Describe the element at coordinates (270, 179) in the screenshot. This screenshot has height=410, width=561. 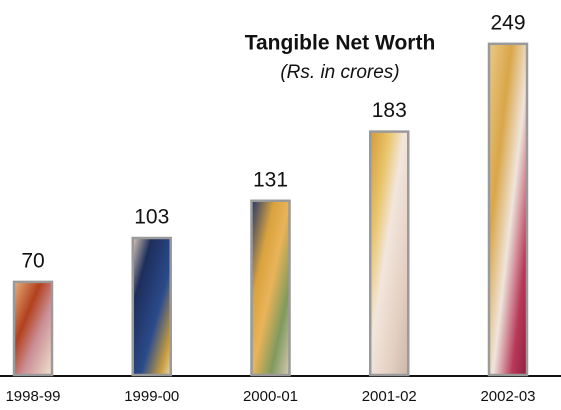
I see `value-label: 131` at that location.